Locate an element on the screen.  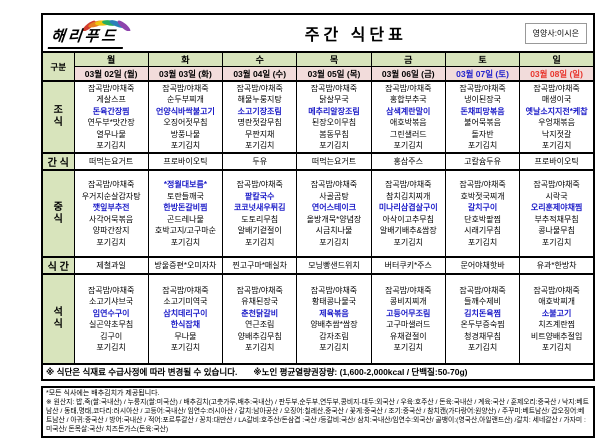
menu-cell: 잡곡밥/야채죽 팥칼국수 코코넛새우튀김 도토리무침 알배기겉절이 포기김치 is located at coordinates (260, 213).